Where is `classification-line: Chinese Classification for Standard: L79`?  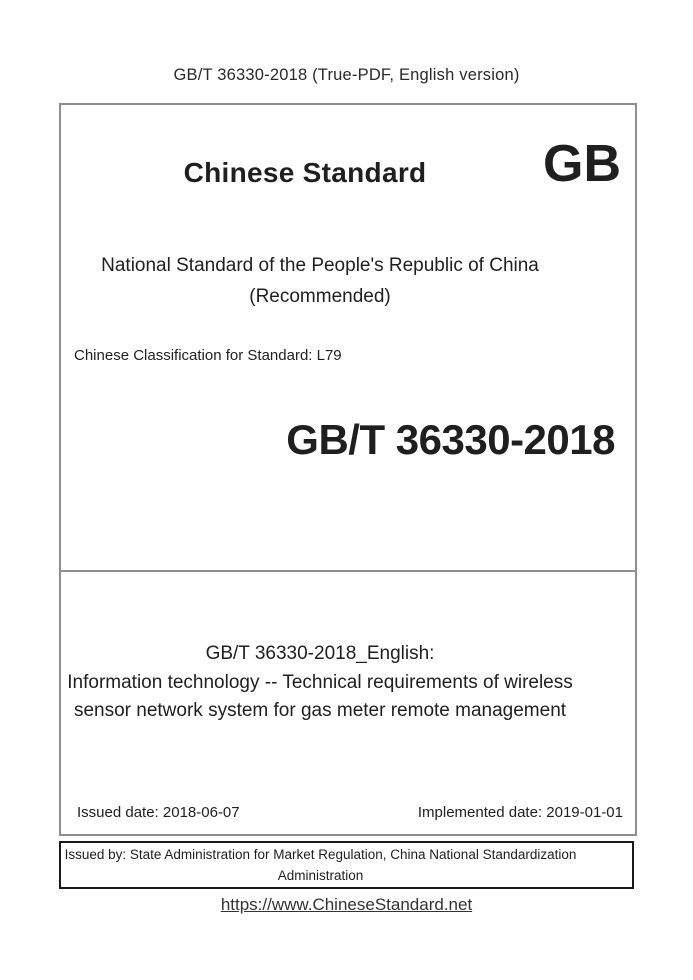 classification-line: Chinese Classification for Standard: L79 is located at coordinates (208, 355).